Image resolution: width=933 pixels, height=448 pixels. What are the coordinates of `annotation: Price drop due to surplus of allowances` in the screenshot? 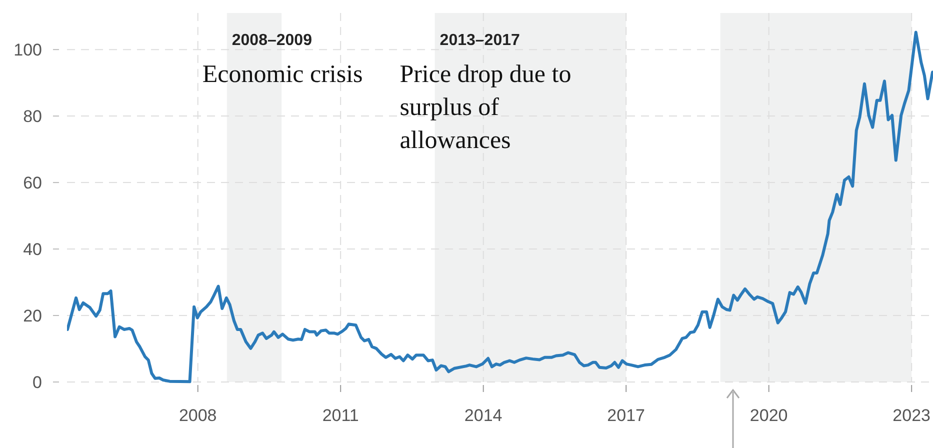 It's located at (486, 107).